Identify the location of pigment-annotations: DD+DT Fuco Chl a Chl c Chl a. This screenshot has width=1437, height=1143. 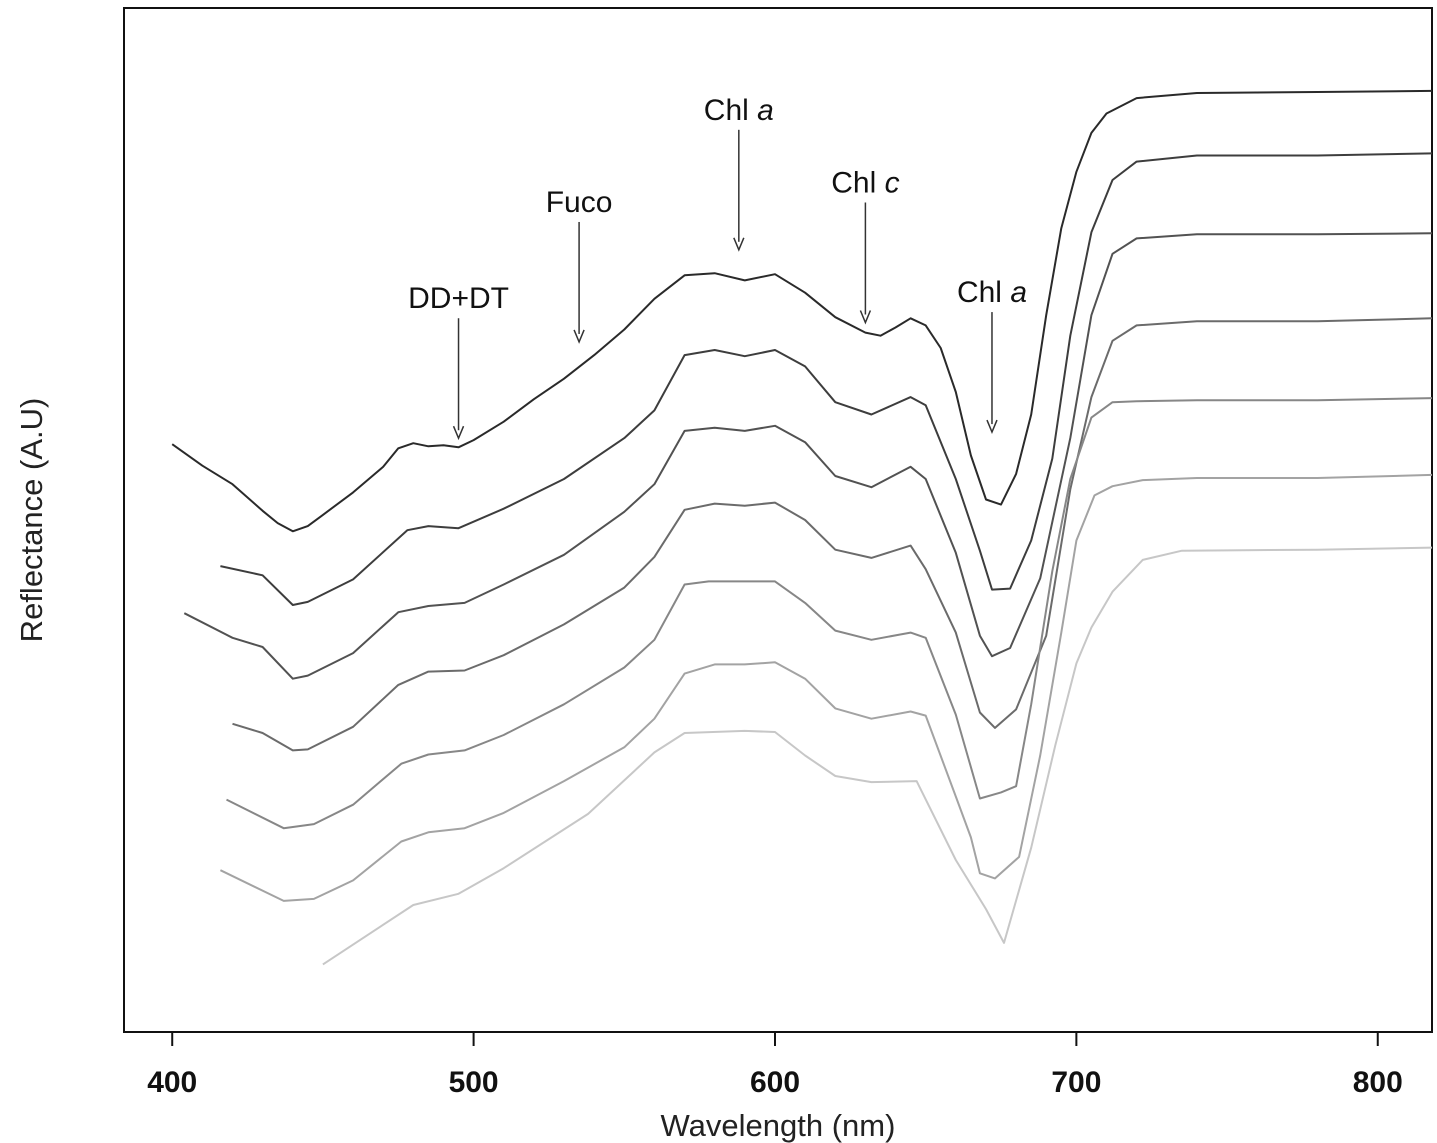
(717, 267).